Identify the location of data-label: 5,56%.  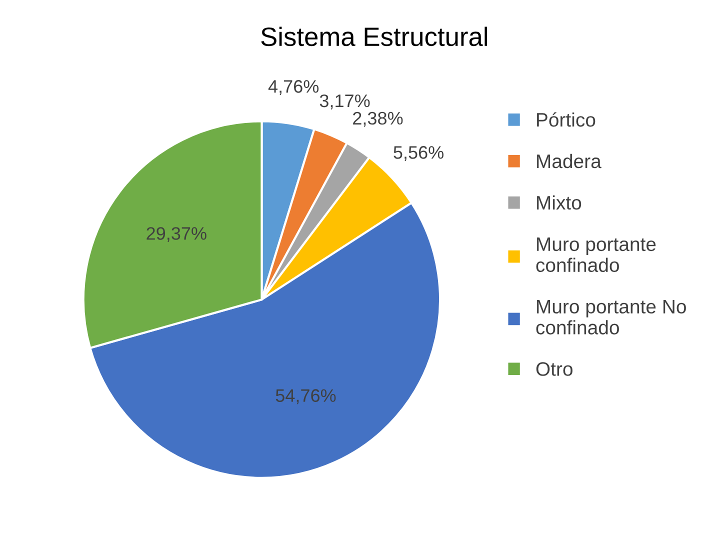
(419, 153).